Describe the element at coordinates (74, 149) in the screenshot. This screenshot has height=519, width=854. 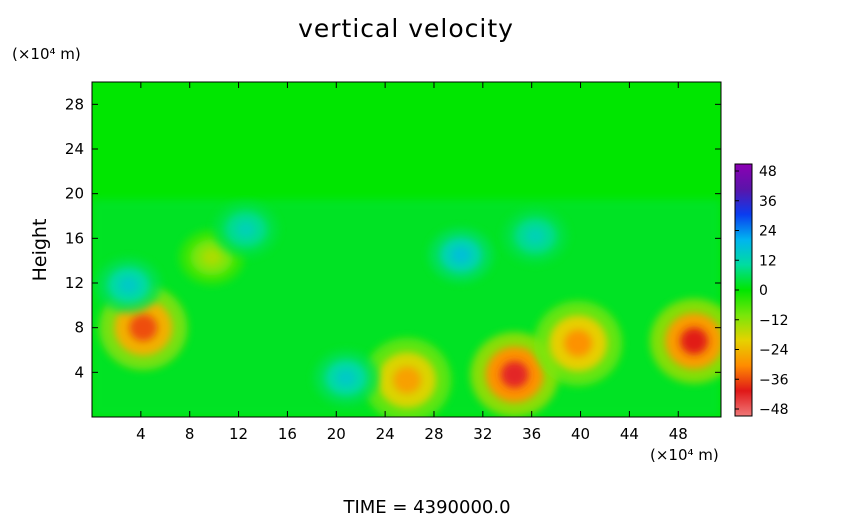
I see `y-tick-label: 24` at that location.